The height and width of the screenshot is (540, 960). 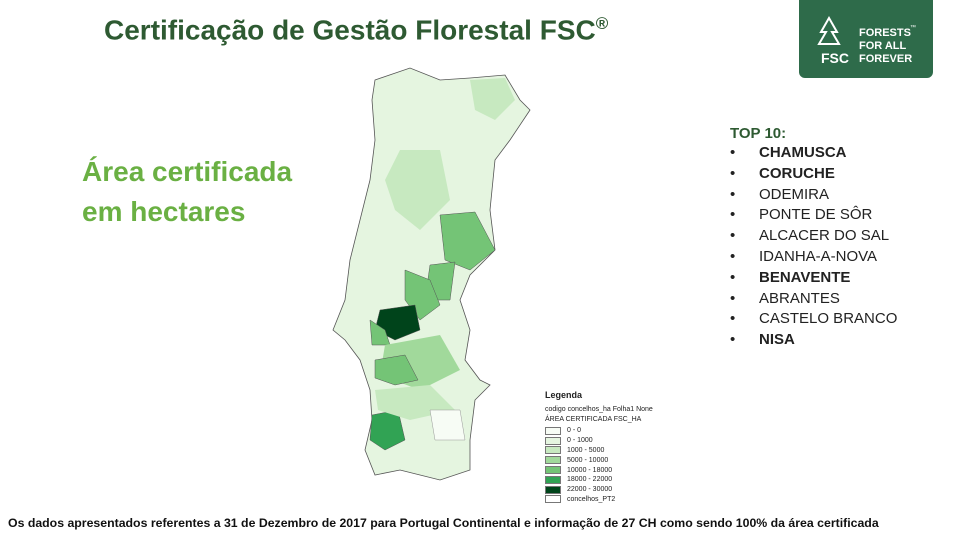 I want to click on legend-item: 10000 - 18000, so click(x=599, y=470).